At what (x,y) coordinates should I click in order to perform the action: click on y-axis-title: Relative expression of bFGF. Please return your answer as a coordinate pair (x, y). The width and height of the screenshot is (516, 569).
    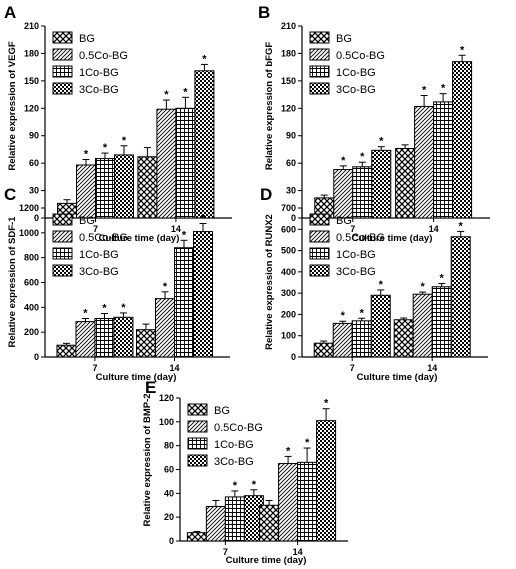
    Looking at the image, I should click on (269, 106).